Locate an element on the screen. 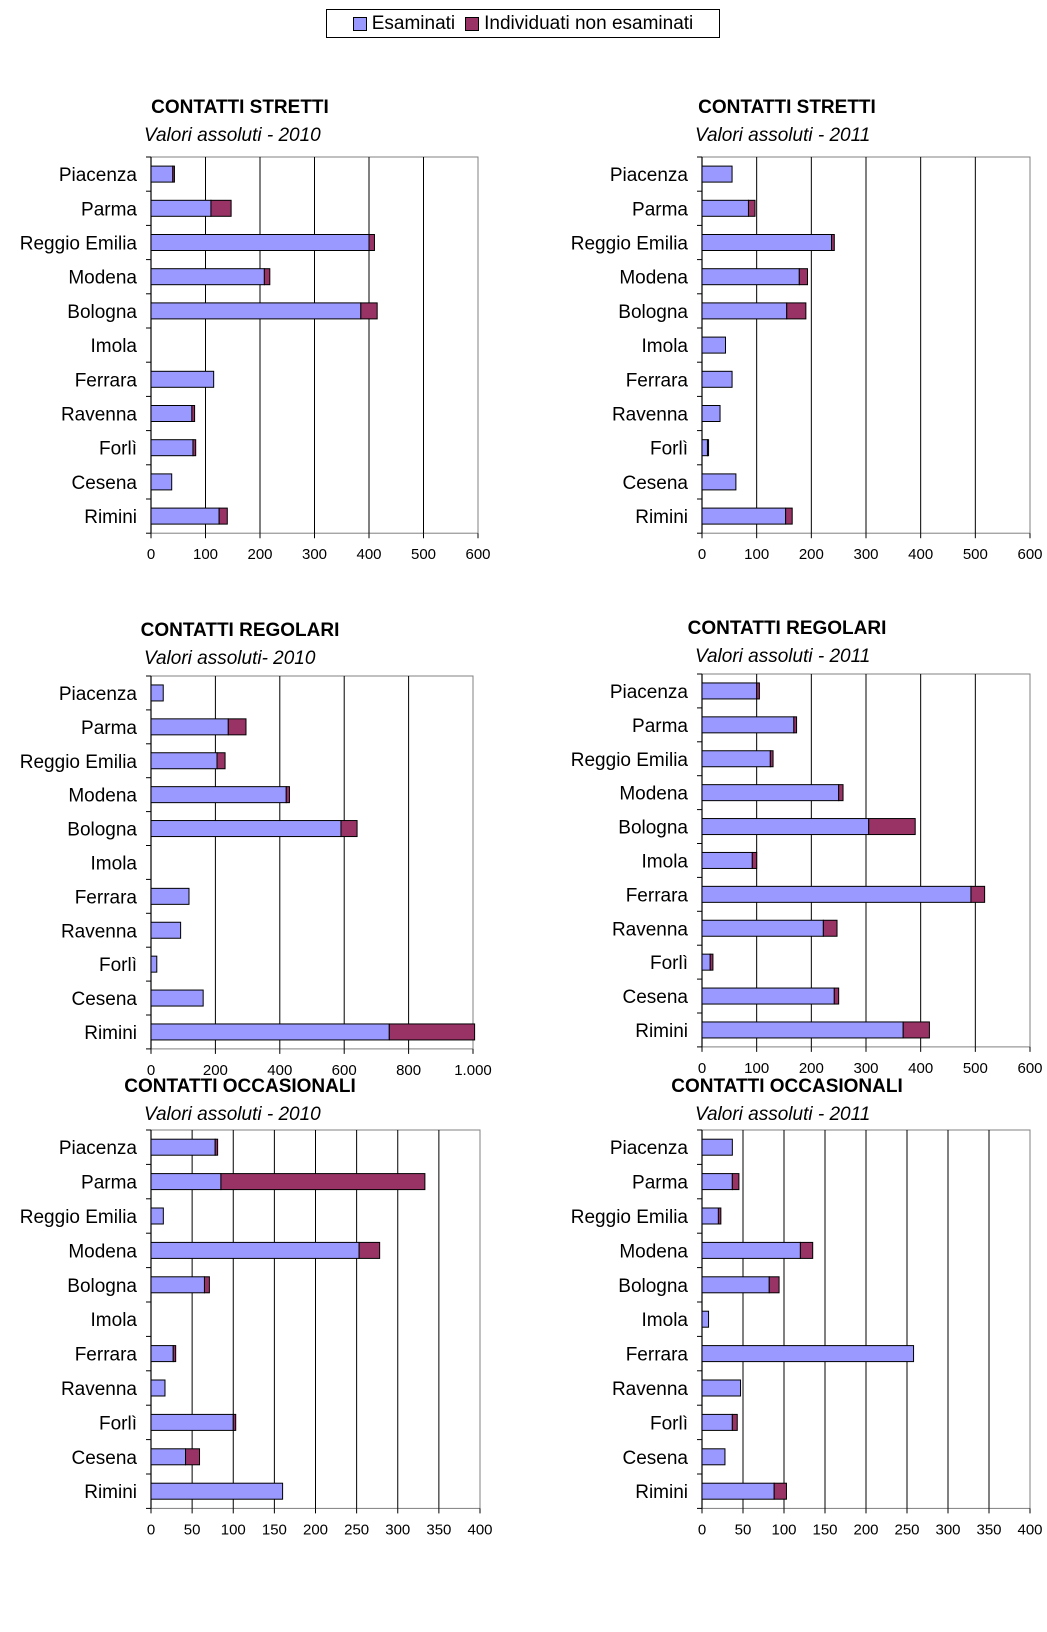 The width and height of the screenshot is (1047, 1632). bar-non-esaminati-piacenza is located at coordinates (216, 1147).